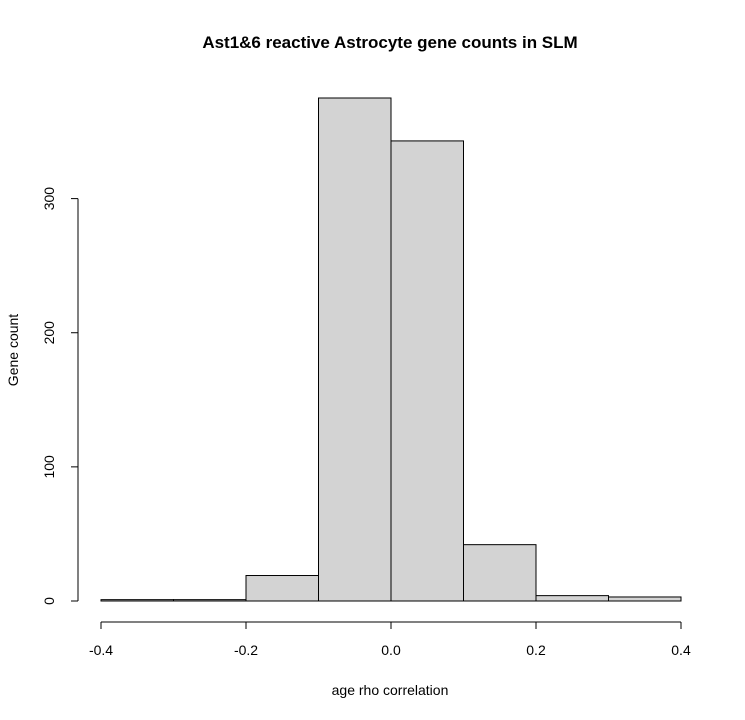 The image size is (745, 720). I want to click on y-tick-label: 300, so click(49, 199).